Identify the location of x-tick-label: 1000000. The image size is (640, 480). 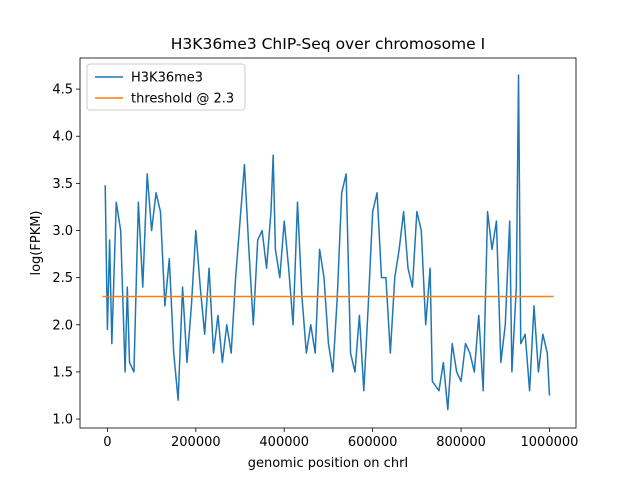
(550, 442).